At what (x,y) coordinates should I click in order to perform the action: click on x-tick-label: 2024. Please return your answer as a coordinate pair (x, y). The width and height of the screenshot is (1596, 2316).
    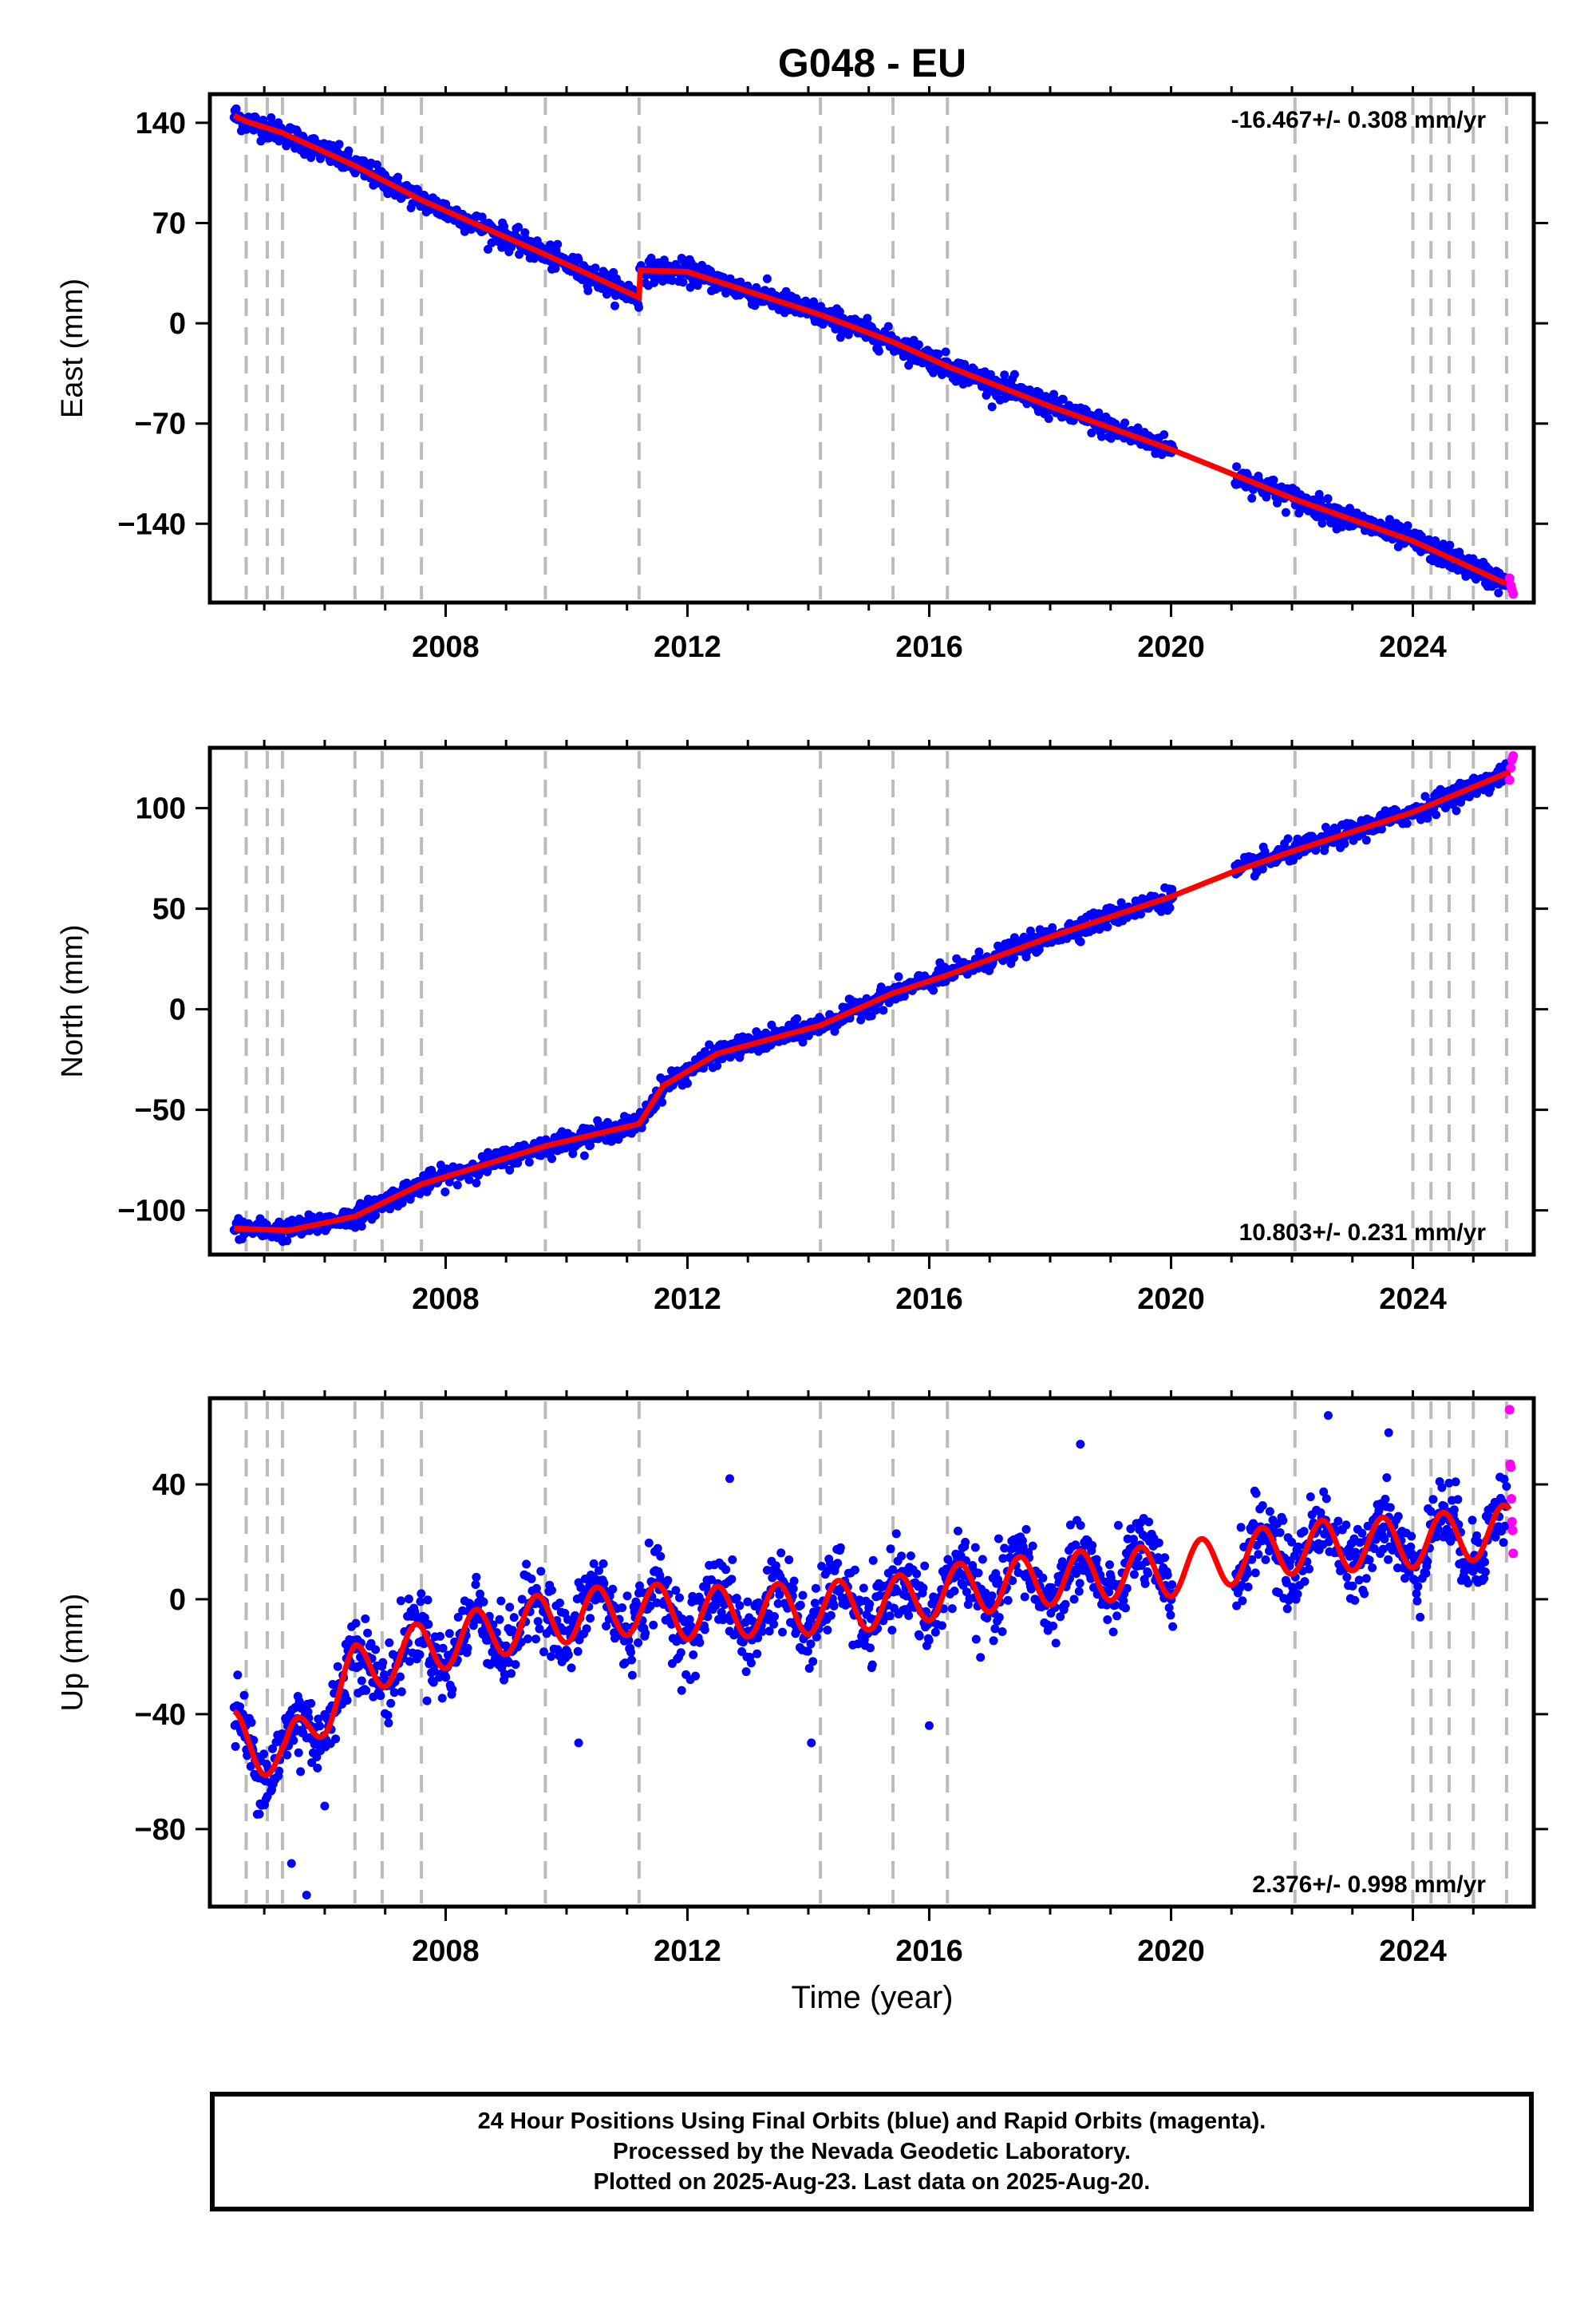
    Looking at the image, I should click on (1413, 647).